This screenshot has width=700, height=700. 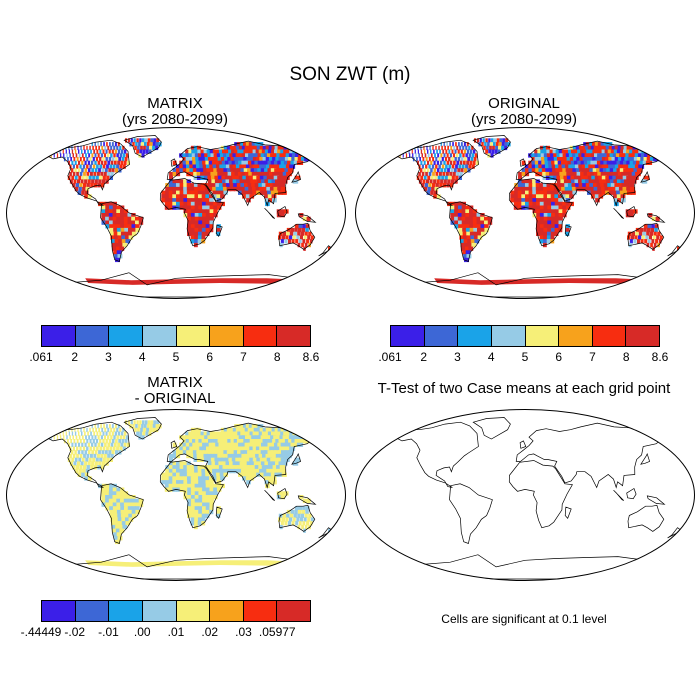 What do you see at coordinates (175, 391) in the screenshot?
I see `panel-title-diff: MATRIX - ORIGINAL` at bounding box center [175, 391].